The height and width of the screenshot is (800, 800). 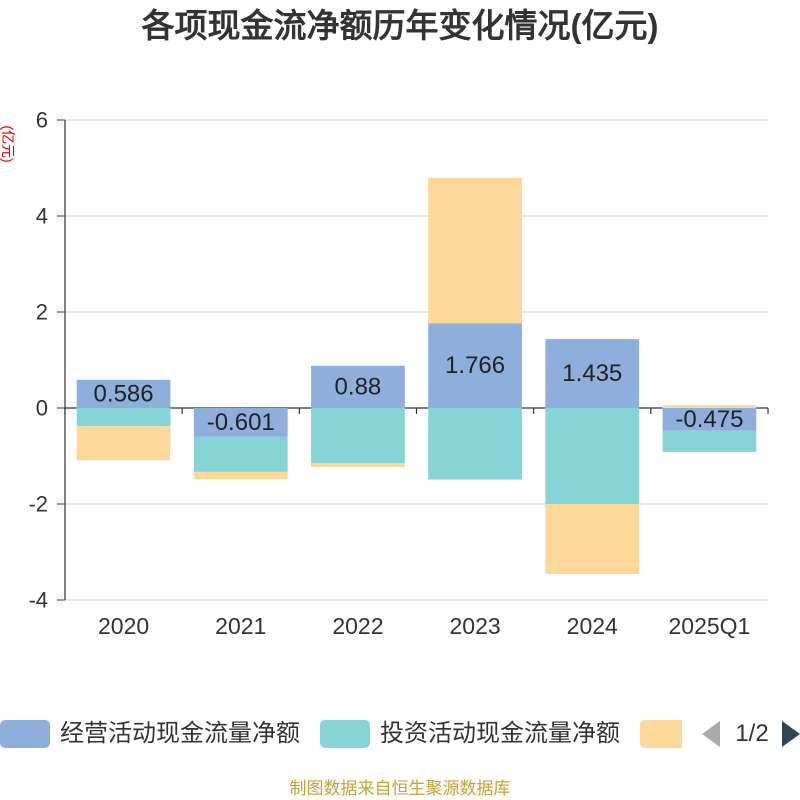 What do you see at coordinates (400, 788) in the screenshot?
I see `data-source-footer: 制图数据来自恒生聚源数据库` at bounding box center [400, 788].